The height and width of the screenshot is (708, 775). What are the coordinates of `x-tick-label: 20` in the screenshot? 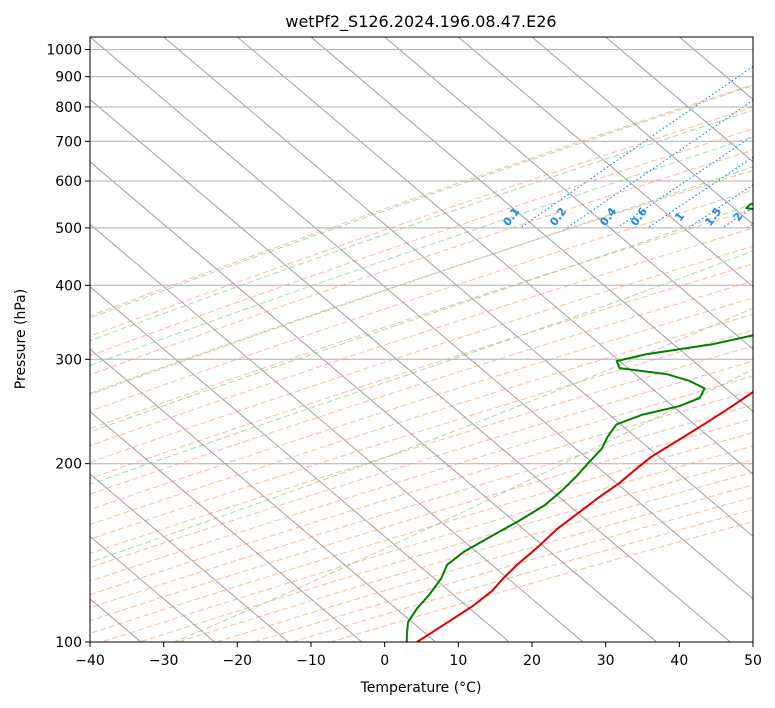 It's located at (532, 661).